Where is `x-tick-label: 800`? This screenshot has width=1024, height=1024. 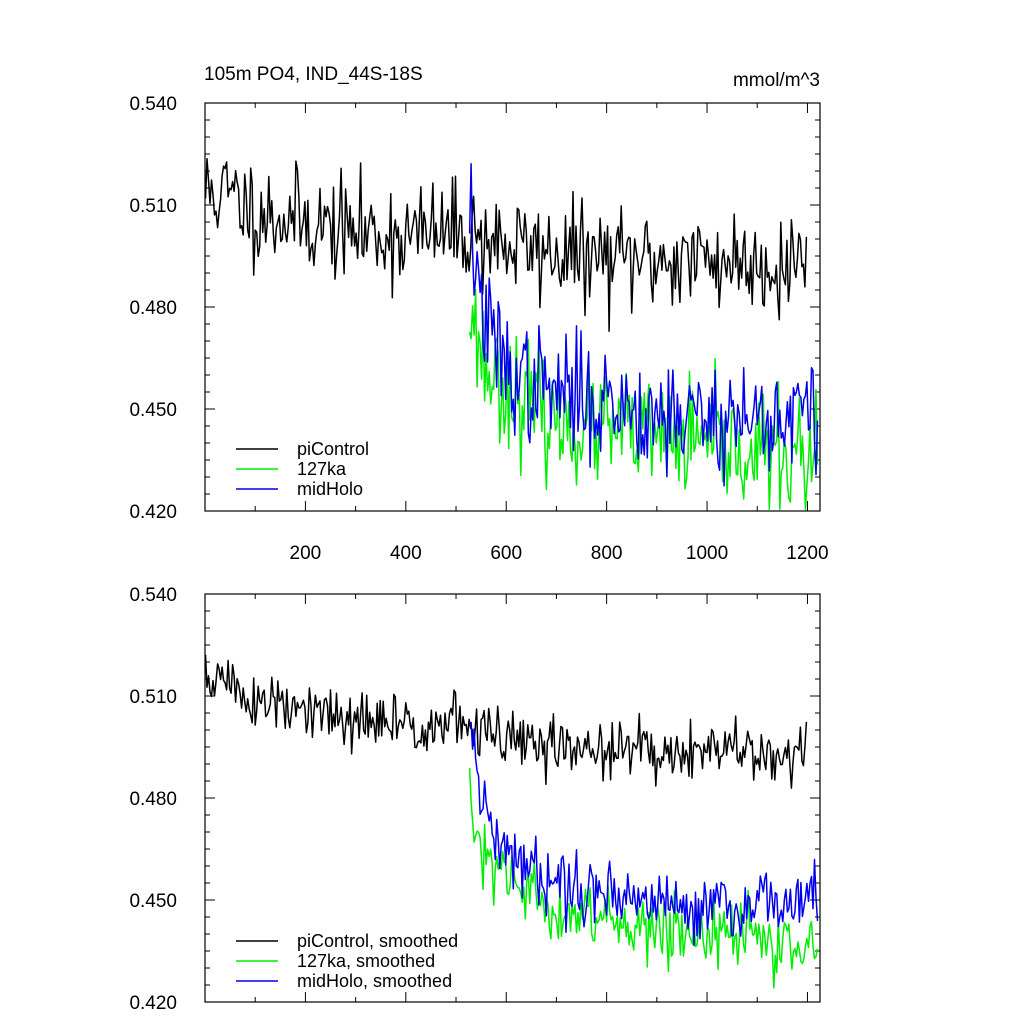
x-tick-label: 800 is located at coordinates (607, 553).